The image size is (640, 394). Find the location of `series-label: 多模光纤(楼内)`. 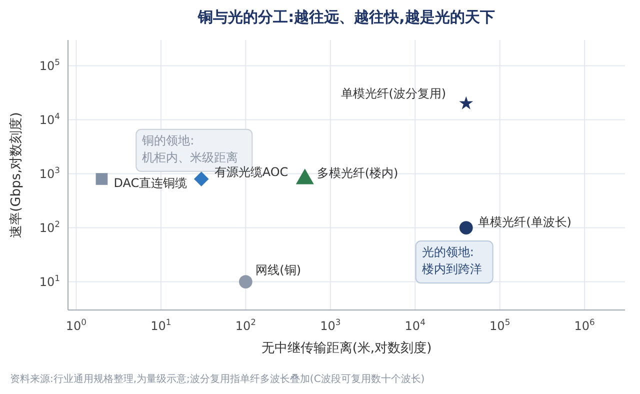

series-label: 多模光纤(楼内) is located at coordinates (357, 173).